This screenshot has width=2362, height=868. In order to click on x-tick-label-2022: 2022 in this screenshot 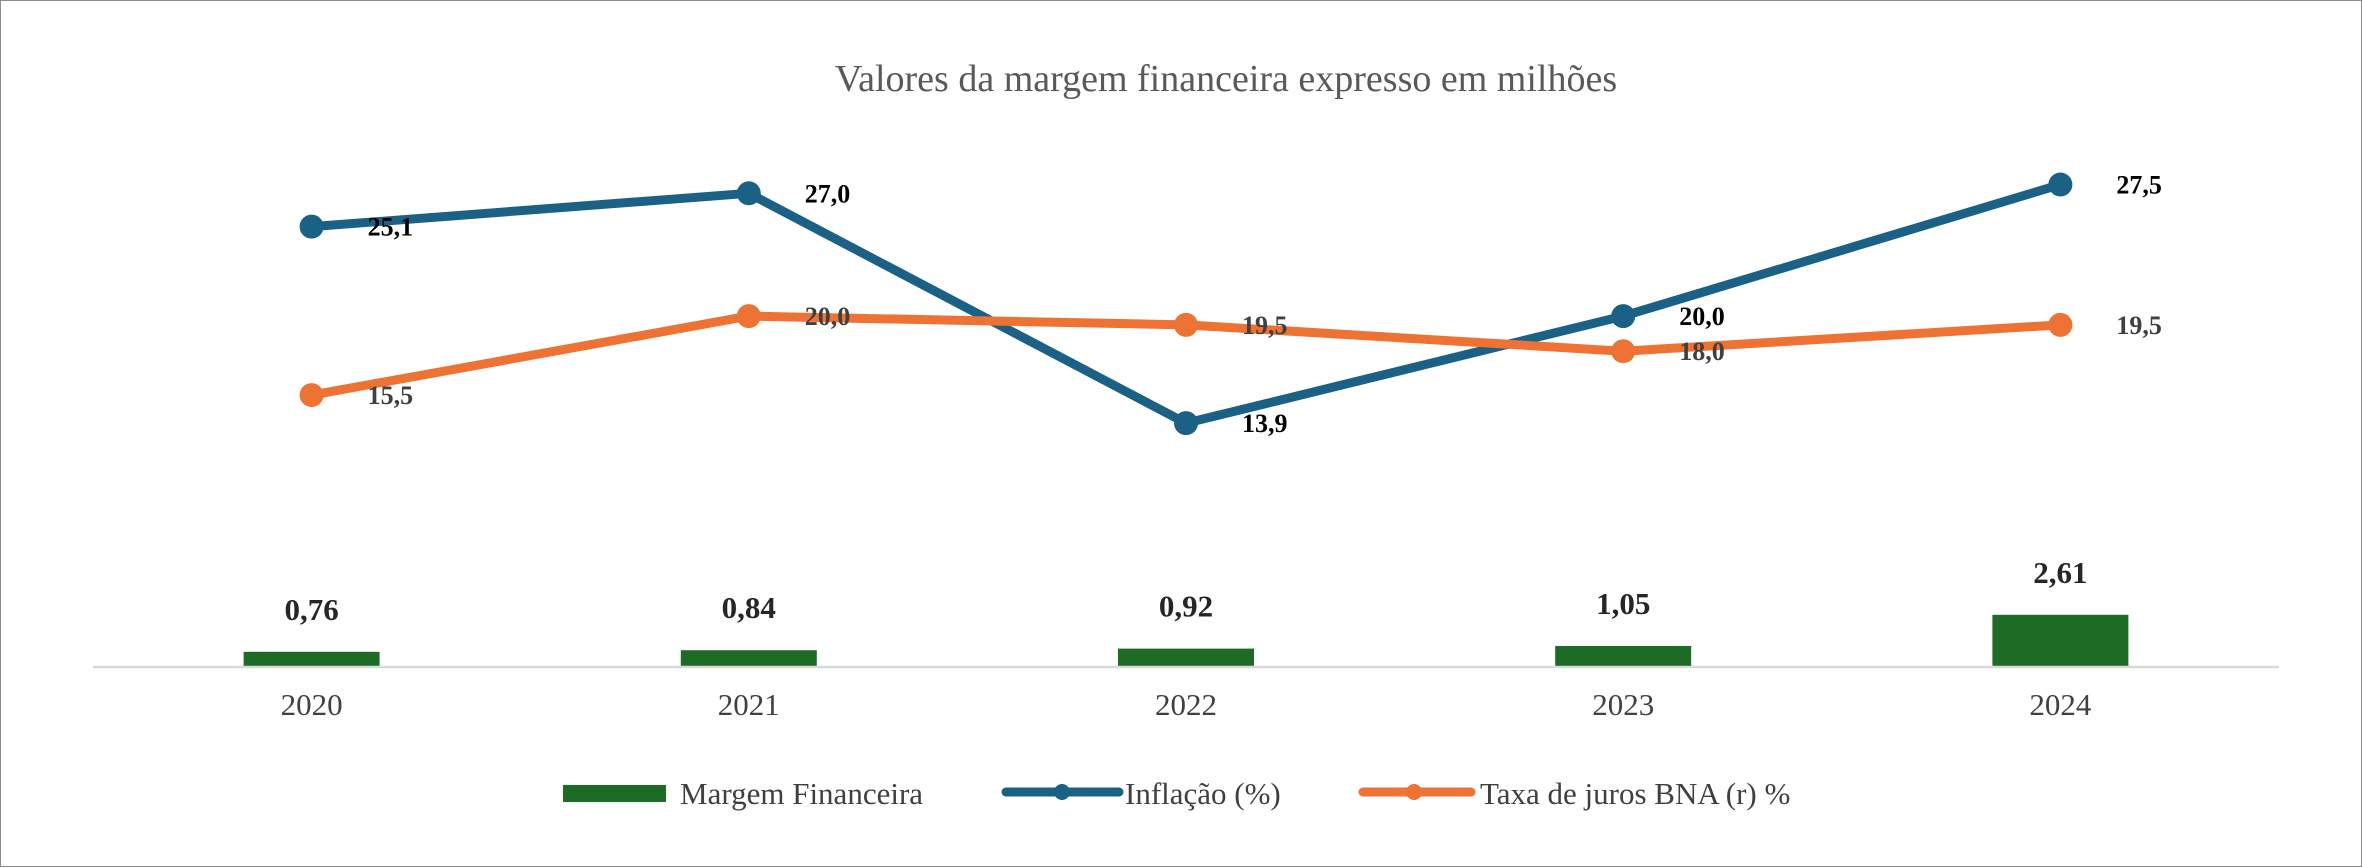, I will do `click(1186, 704)`.